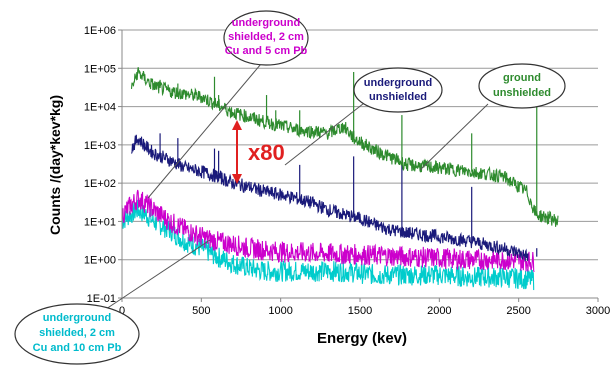 The width and height of the screenshot is (616, 369). Describe the element at coordinates (266, 23) in the screenshot. I see `callout-shield5-line1: underground` at that location.